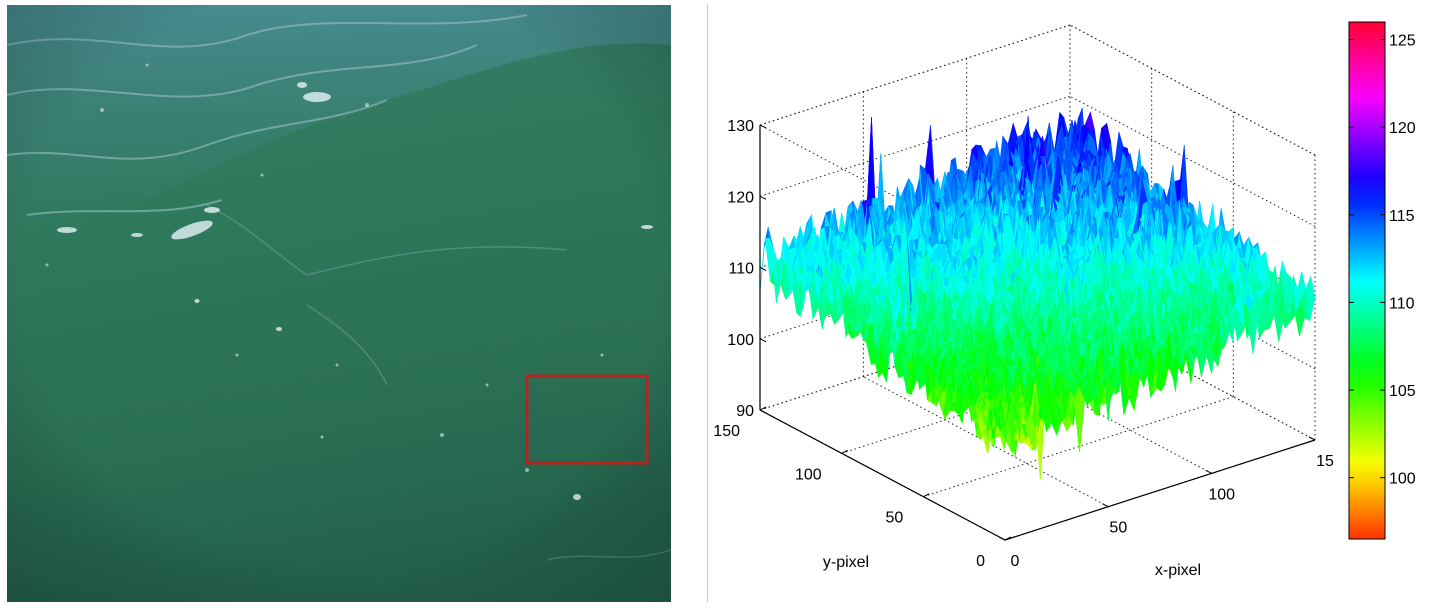 The height and width of the screenshot is (610, 1440). I want to click on x-tick-label: 100, so click(1221, 494).